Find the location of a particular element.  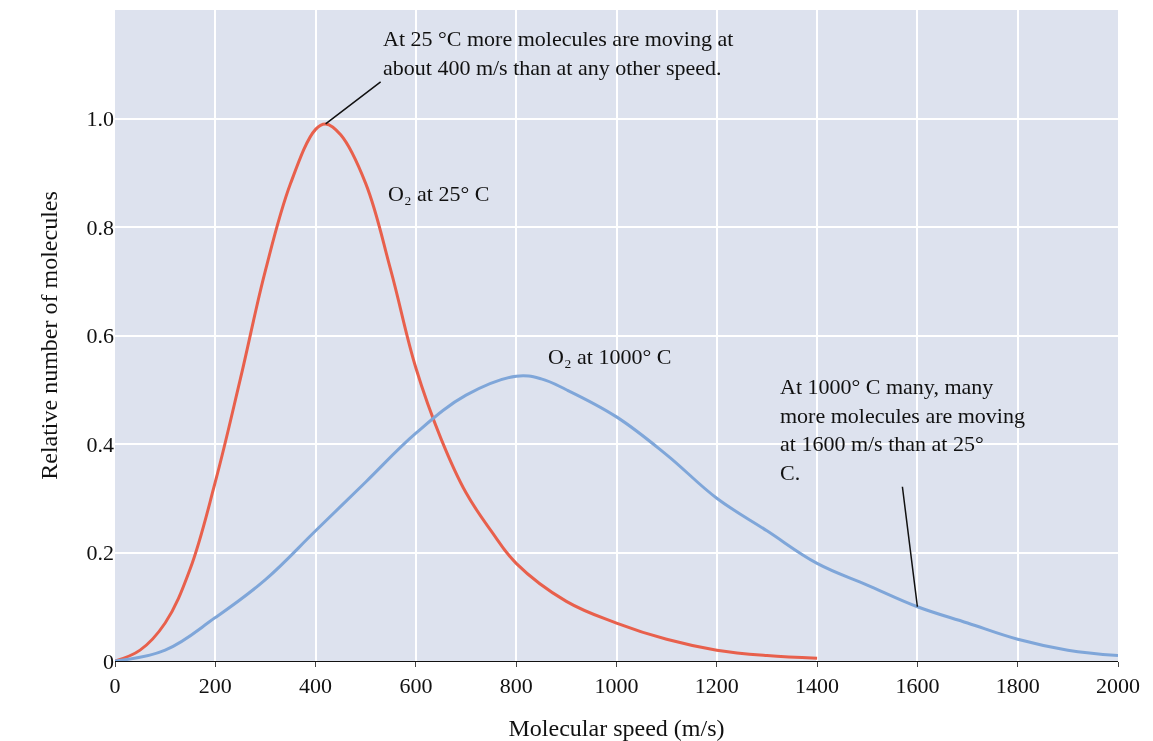

y-tick-label: 1.0 is located at coordinates (100, 119).